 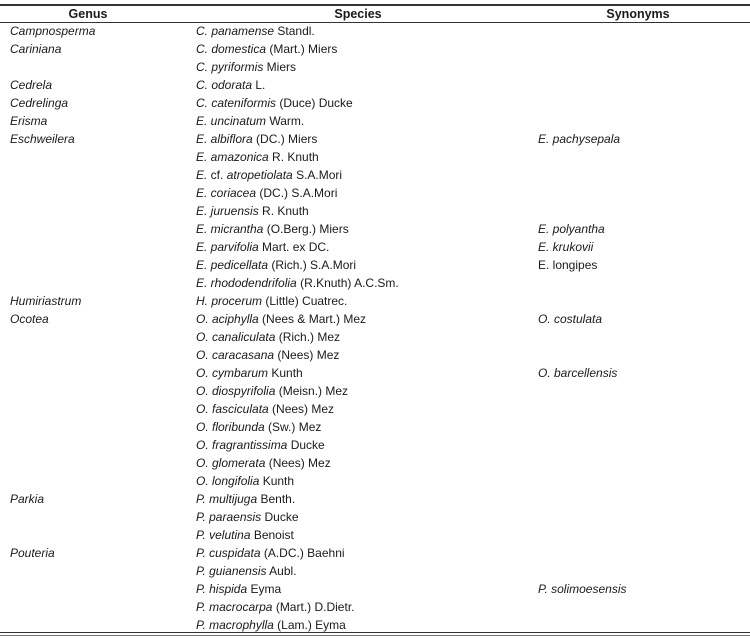 I want to click on species-author: L., so click(x=259, y=85).